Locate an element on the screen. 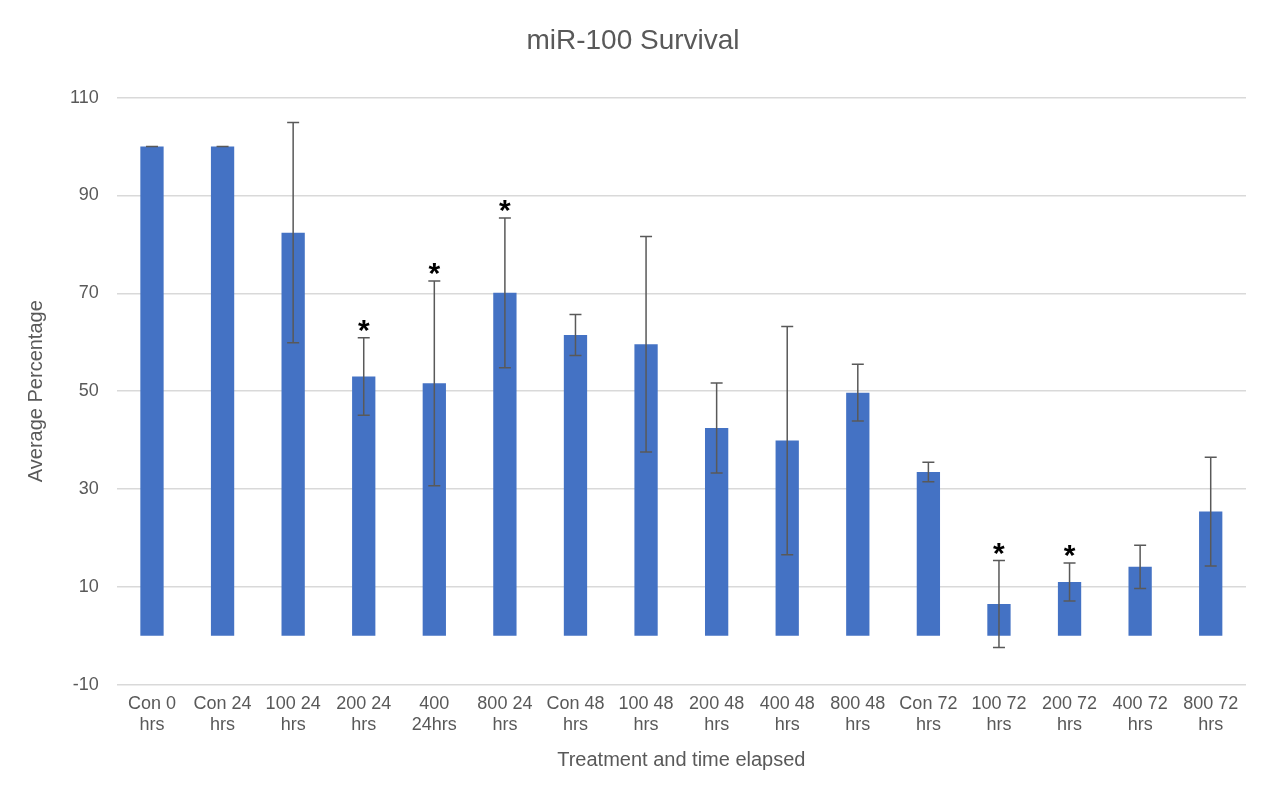 The image size is (1276, 790). x-tick-label: 100 72 hrs is located at coordinates (999, 713).